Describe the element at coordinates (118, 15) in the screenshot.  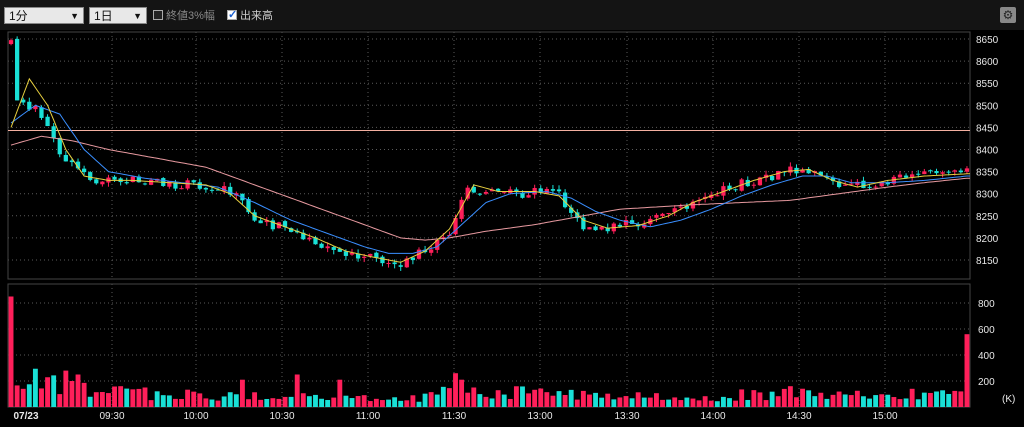
I see `period-select: 1日 ▼` at that location.